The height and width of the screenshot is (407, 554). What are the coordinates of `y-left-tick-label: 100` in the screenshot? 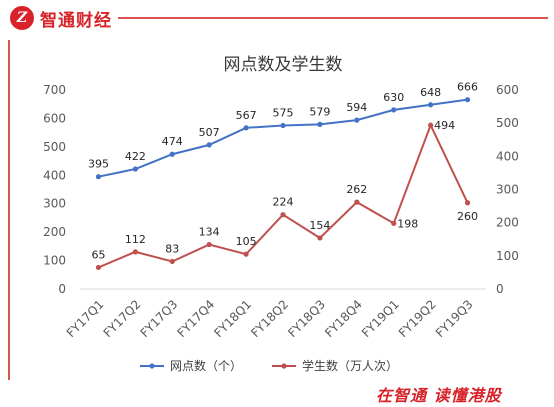 It's located at (54, 261).